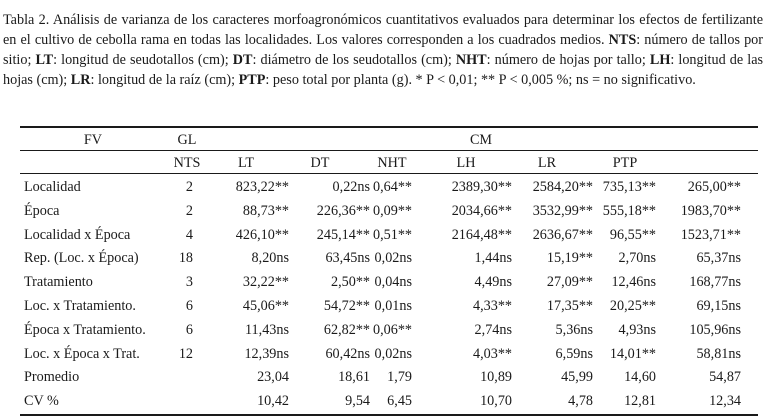 The height and width of the screenshot is (420, 778). I want to click on table-cell: 9,54, so click(357, 401).